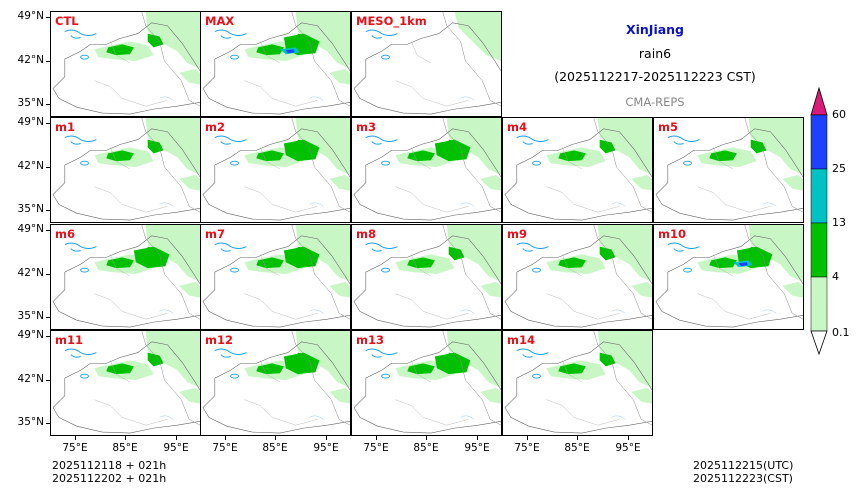  What do you see at coordinates (426, 448) in the screenshot?
I see `lon-label: 85°E` at bounding box center [426, 448].